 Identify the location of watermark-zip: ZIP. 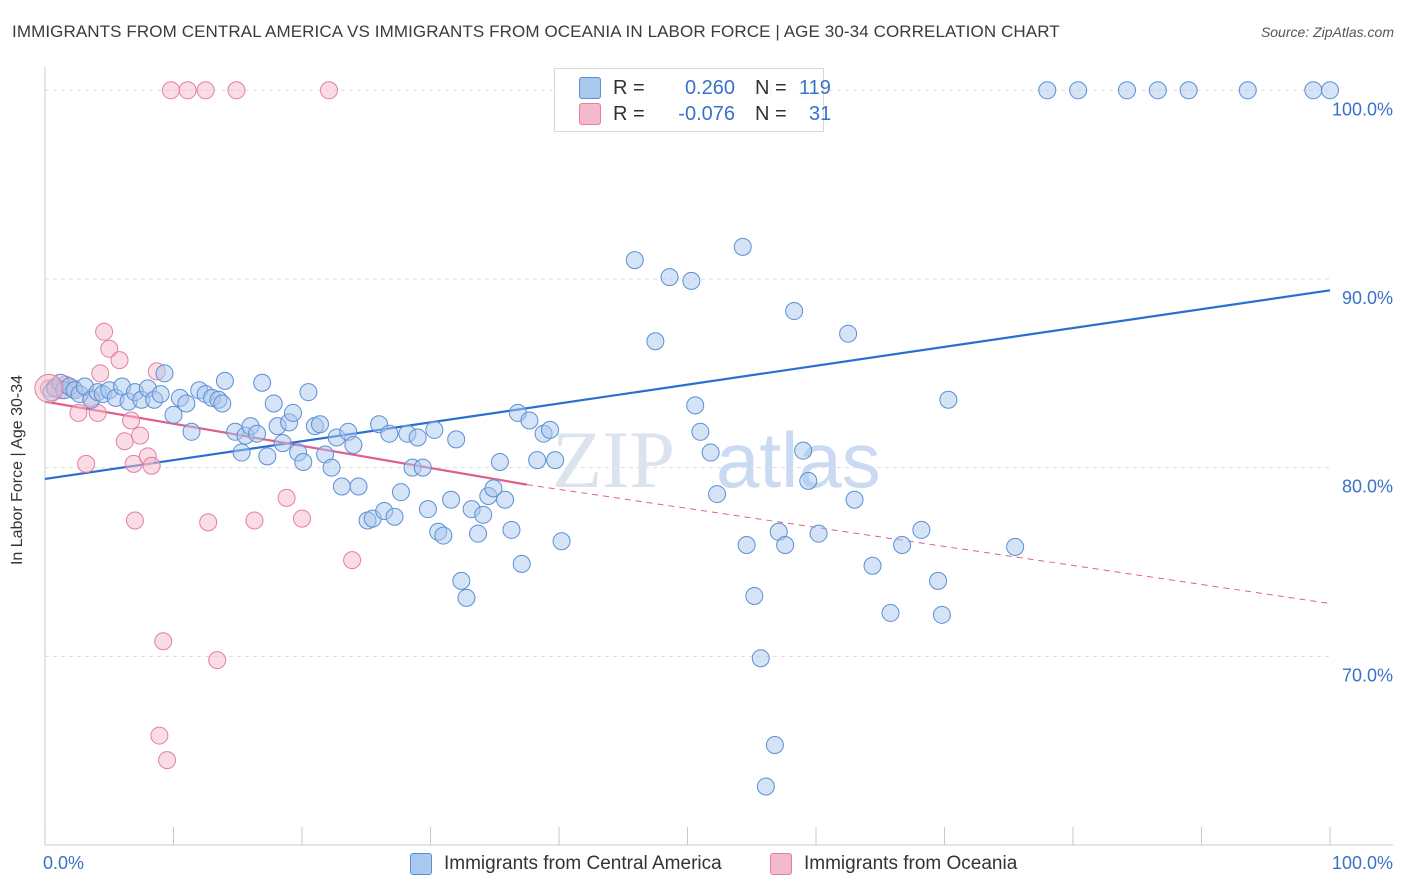
(613, 459).